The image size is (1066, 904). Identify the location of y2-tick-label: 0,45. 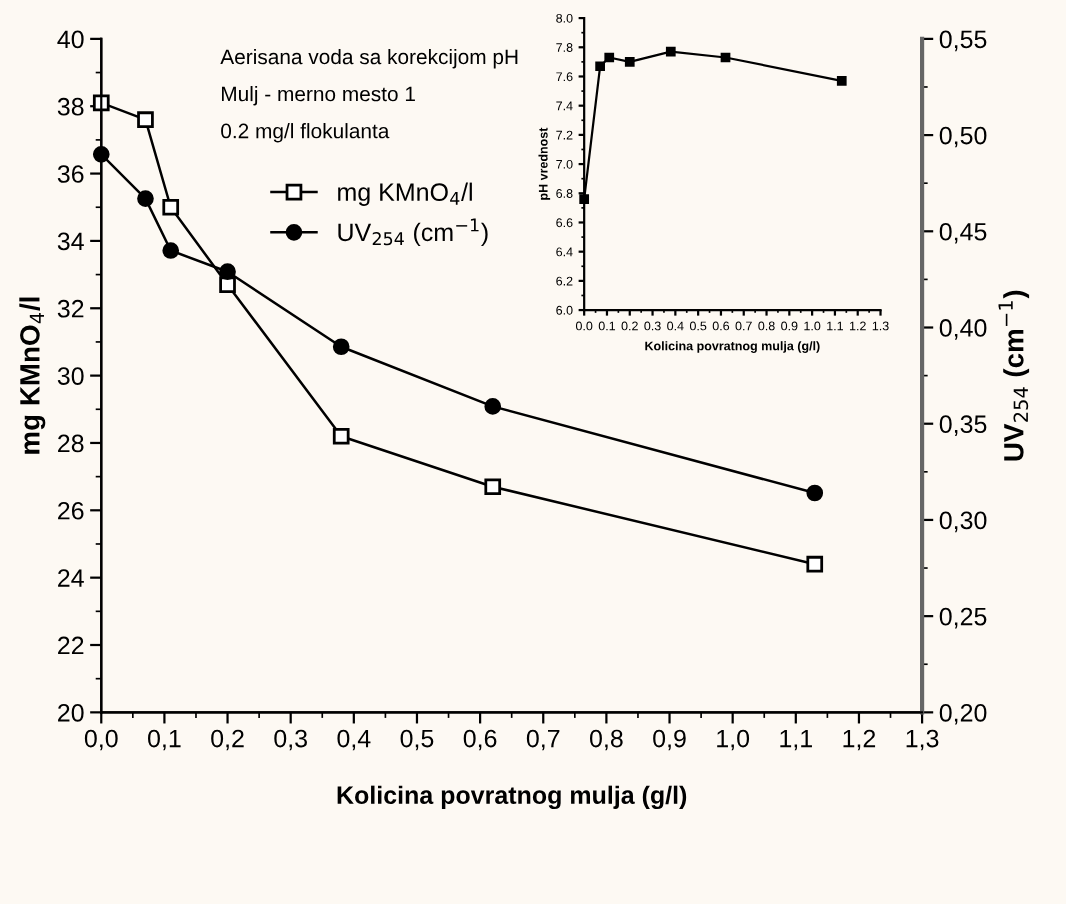
(963, 233).